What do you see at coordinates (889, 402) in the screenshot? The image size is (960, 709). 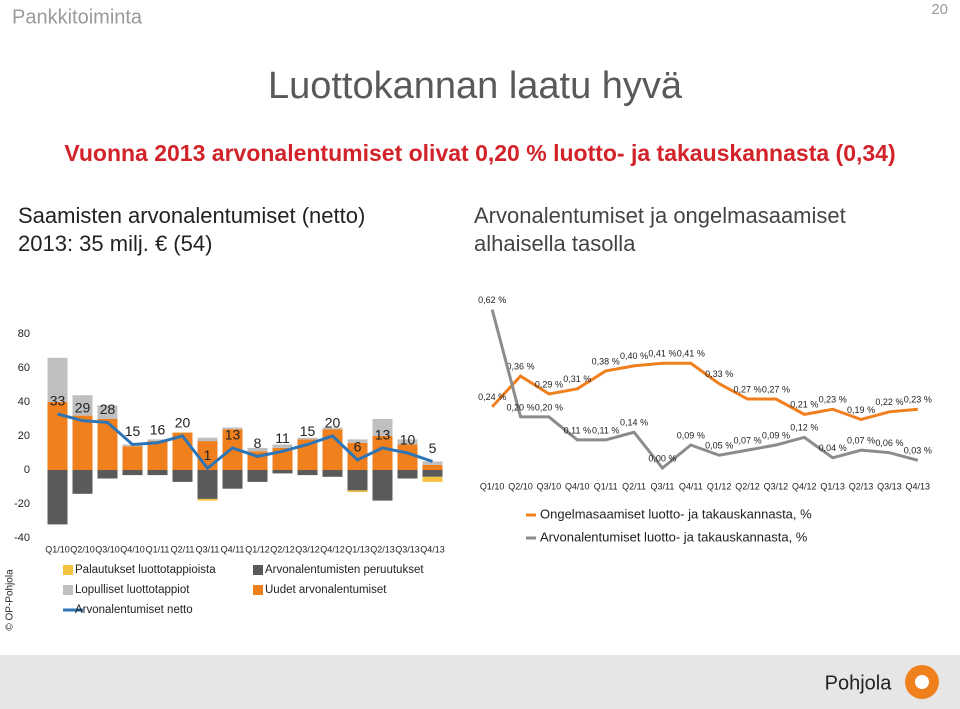 I see `data-label: 0,22 %` at bounding box center [889, 402].